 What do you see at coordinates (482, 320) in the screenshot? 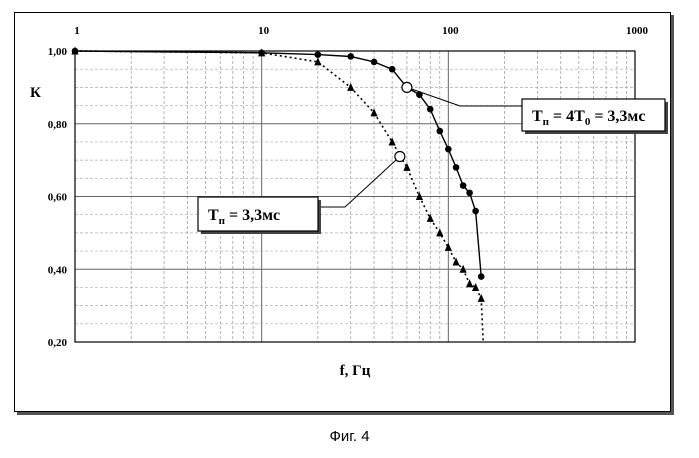
I see `series-tail-line` at bounding box center [482, 320].